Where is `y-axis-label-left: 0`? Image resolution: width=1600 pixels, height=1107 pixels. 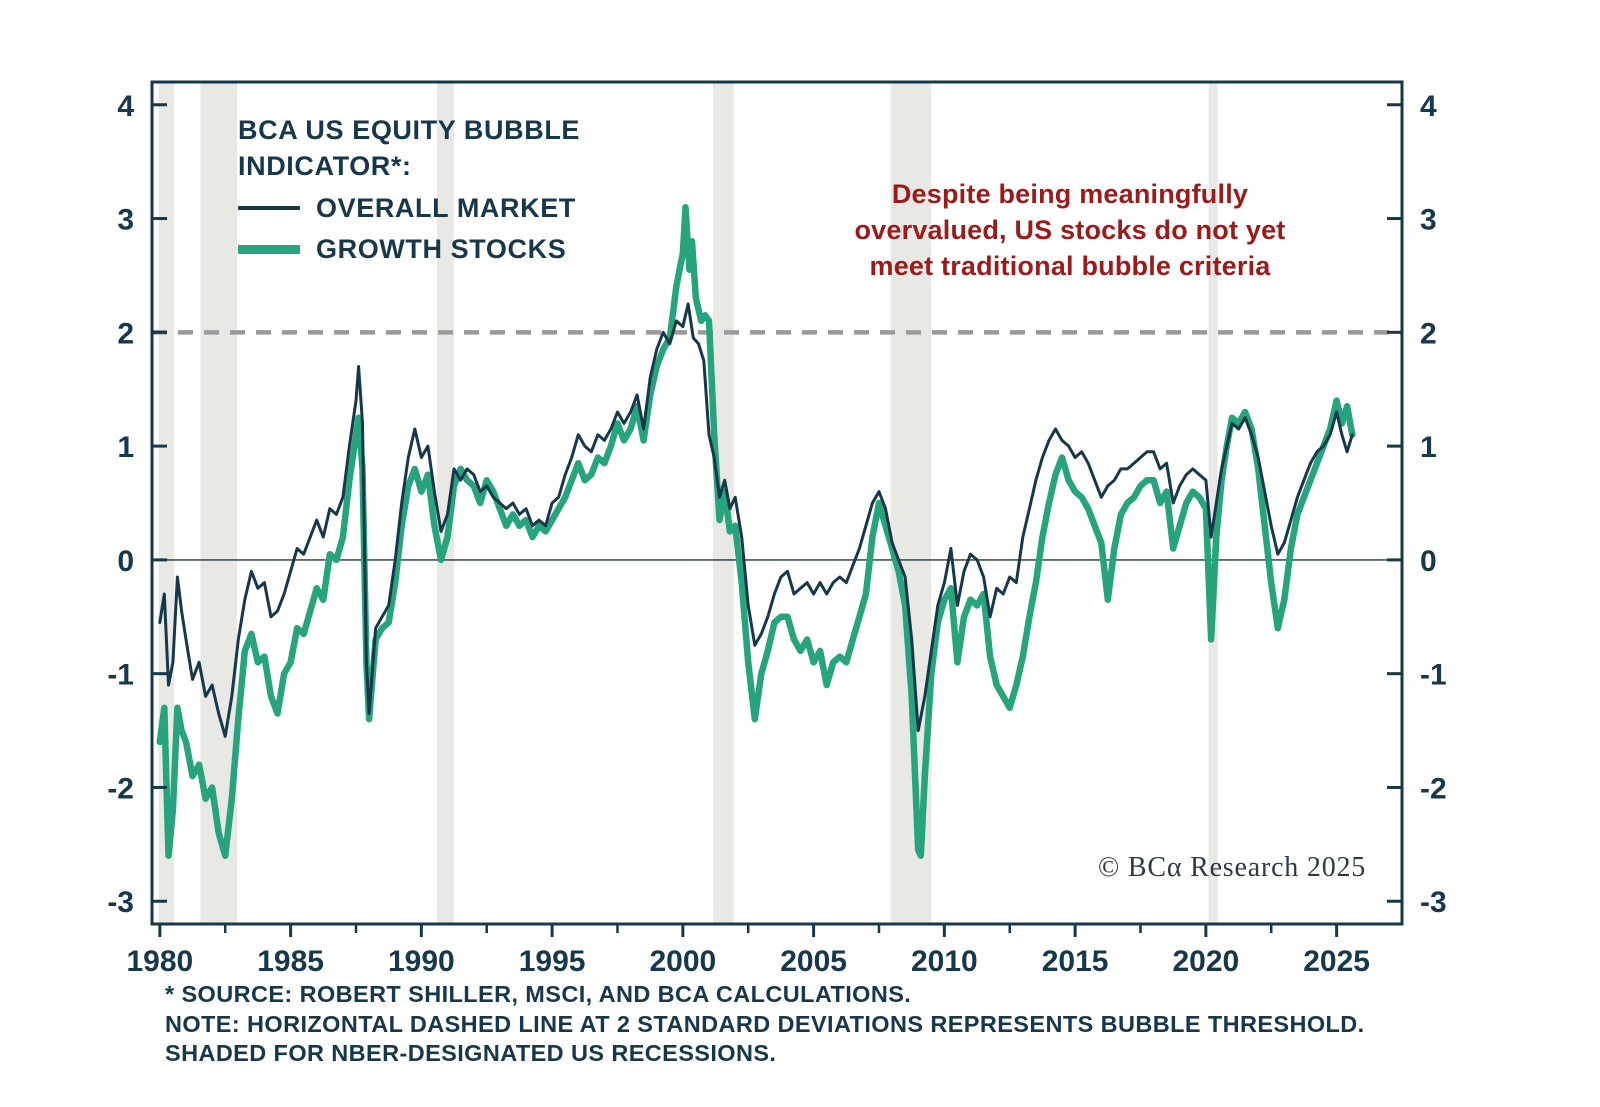
y-axis-label-left: 0 is located at coordinates (125, 561).